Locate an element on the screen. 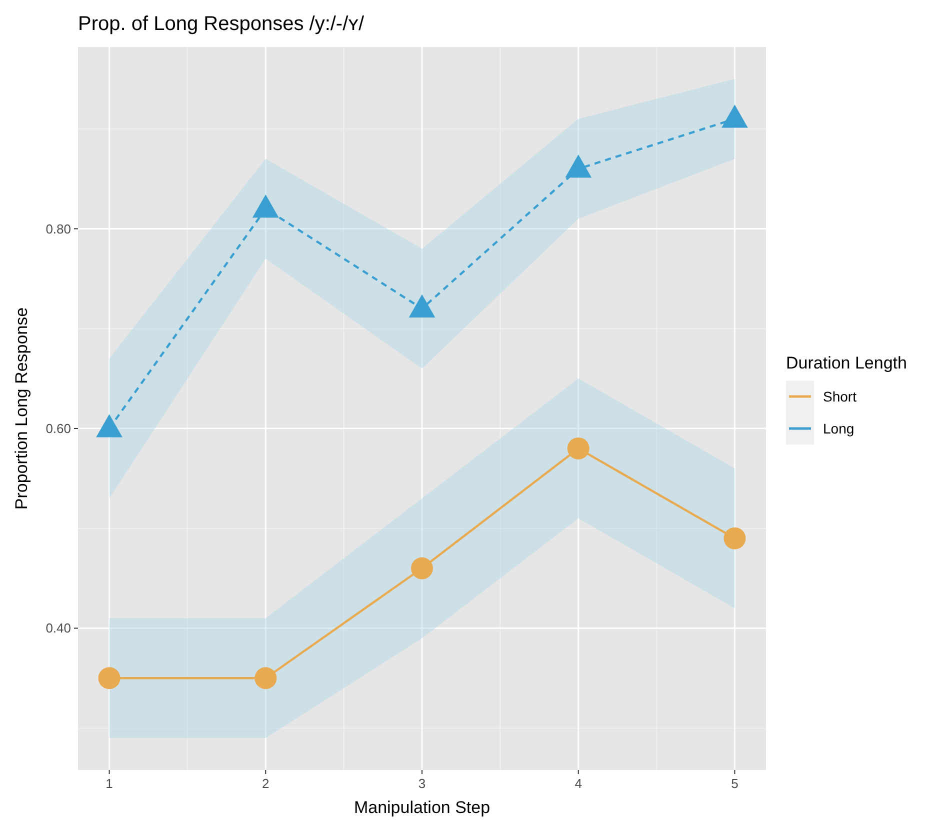 Image resolution: width=946 pixels, height=820 pixels. legend-title: Duration Length is located at coordinates (846, 363).